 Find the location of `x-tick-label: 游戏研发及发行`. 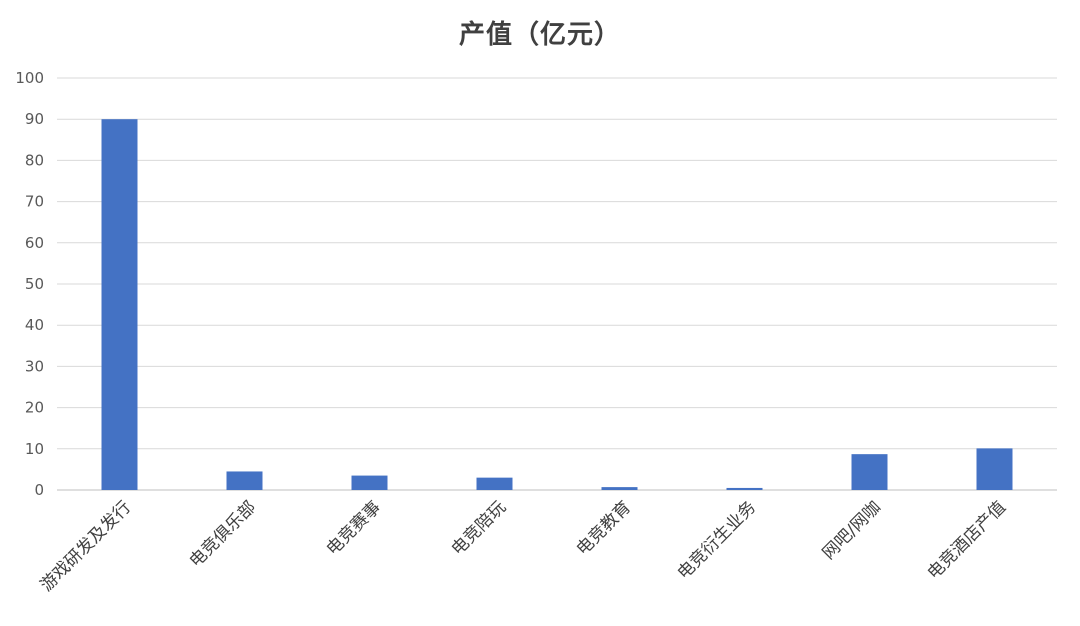

x-tick-label: 游戏研发及发行 is located at coordinates (86, 546).